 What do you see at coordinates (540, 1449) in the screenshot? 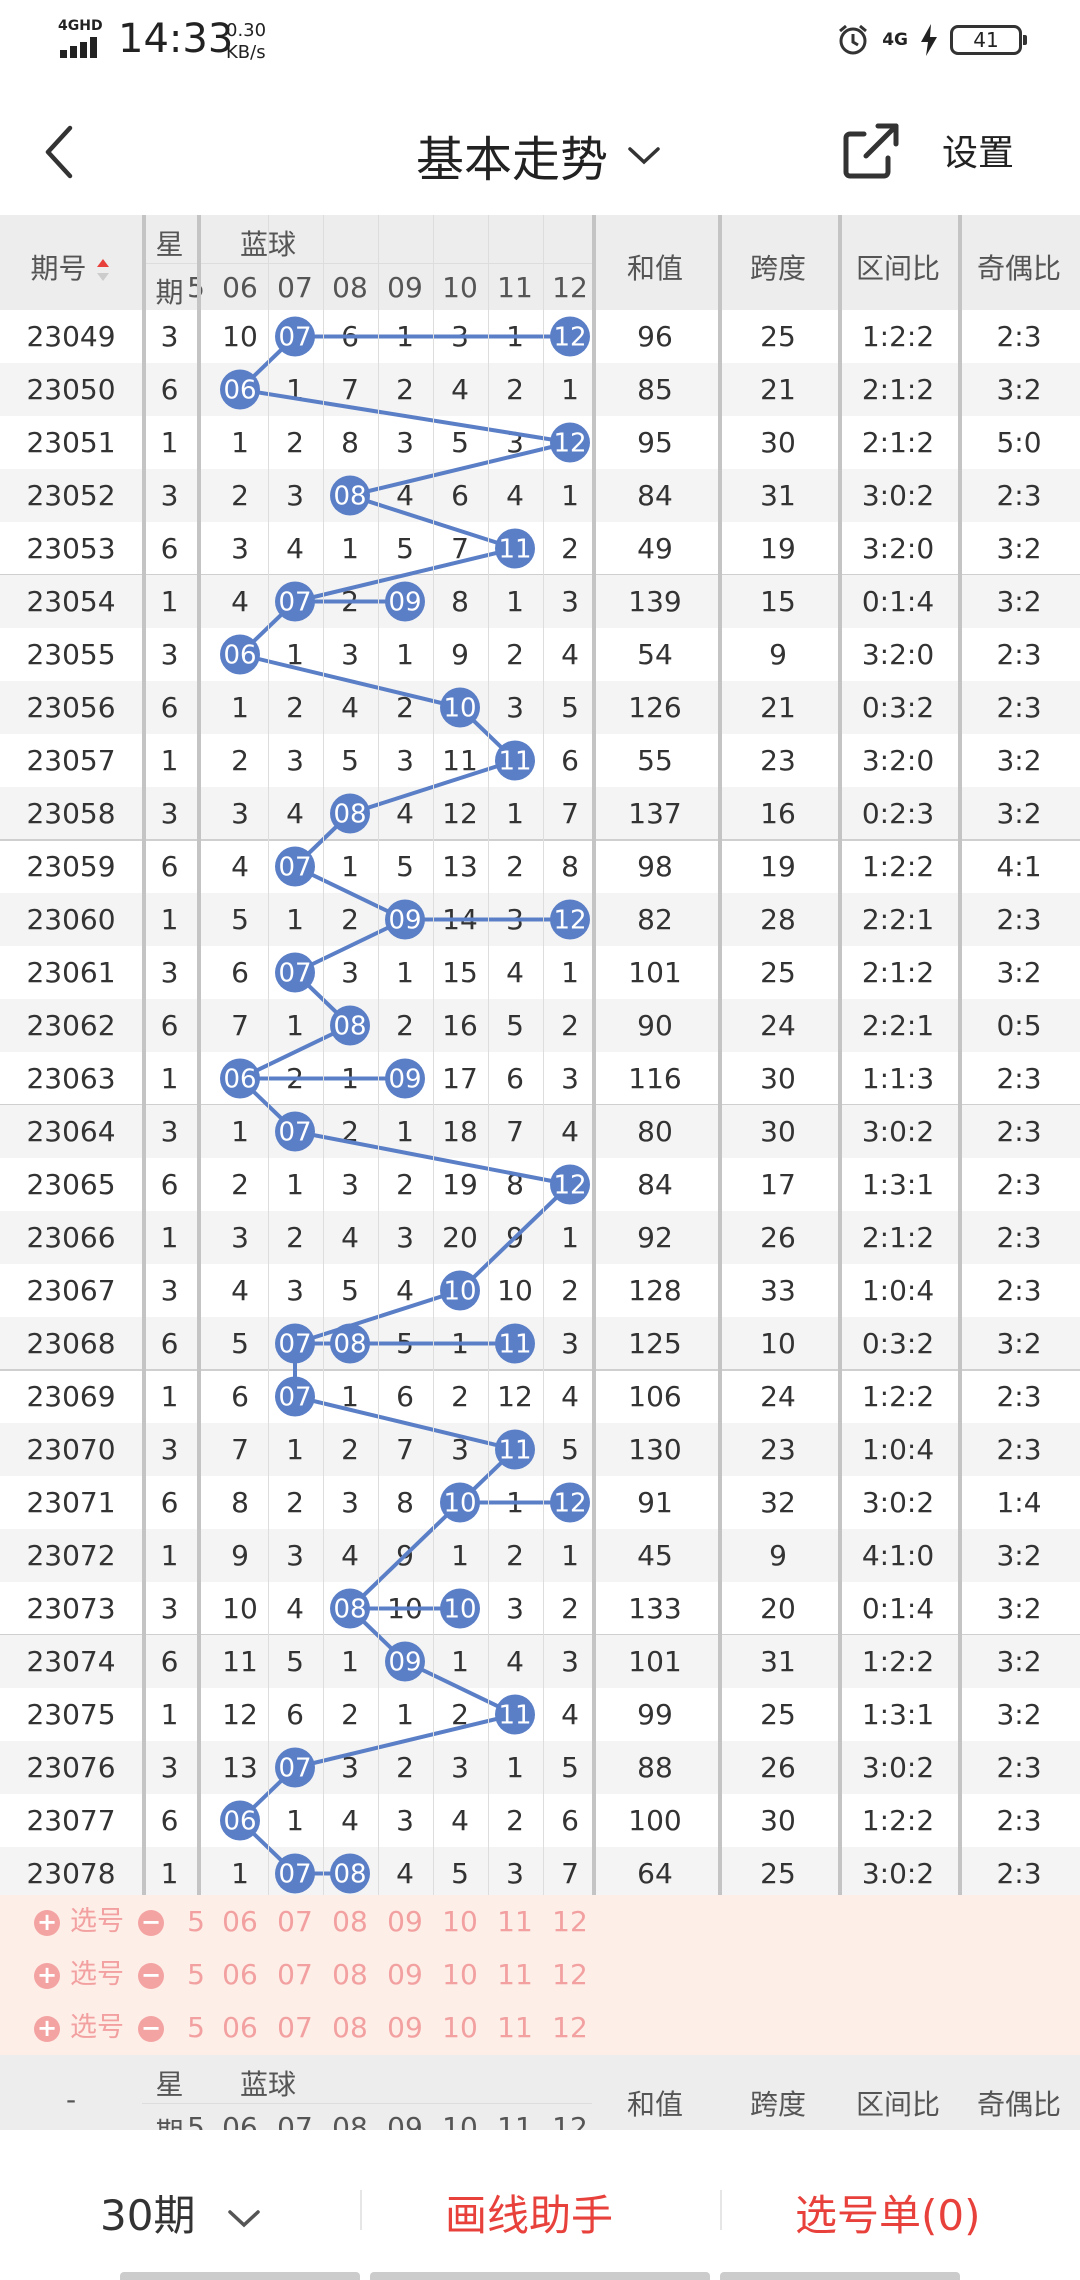
I see `table-row: 23070 3 7 1 2 7 3 5 130 23 1:0:4 2:3` at bounding box center [540, 1449].